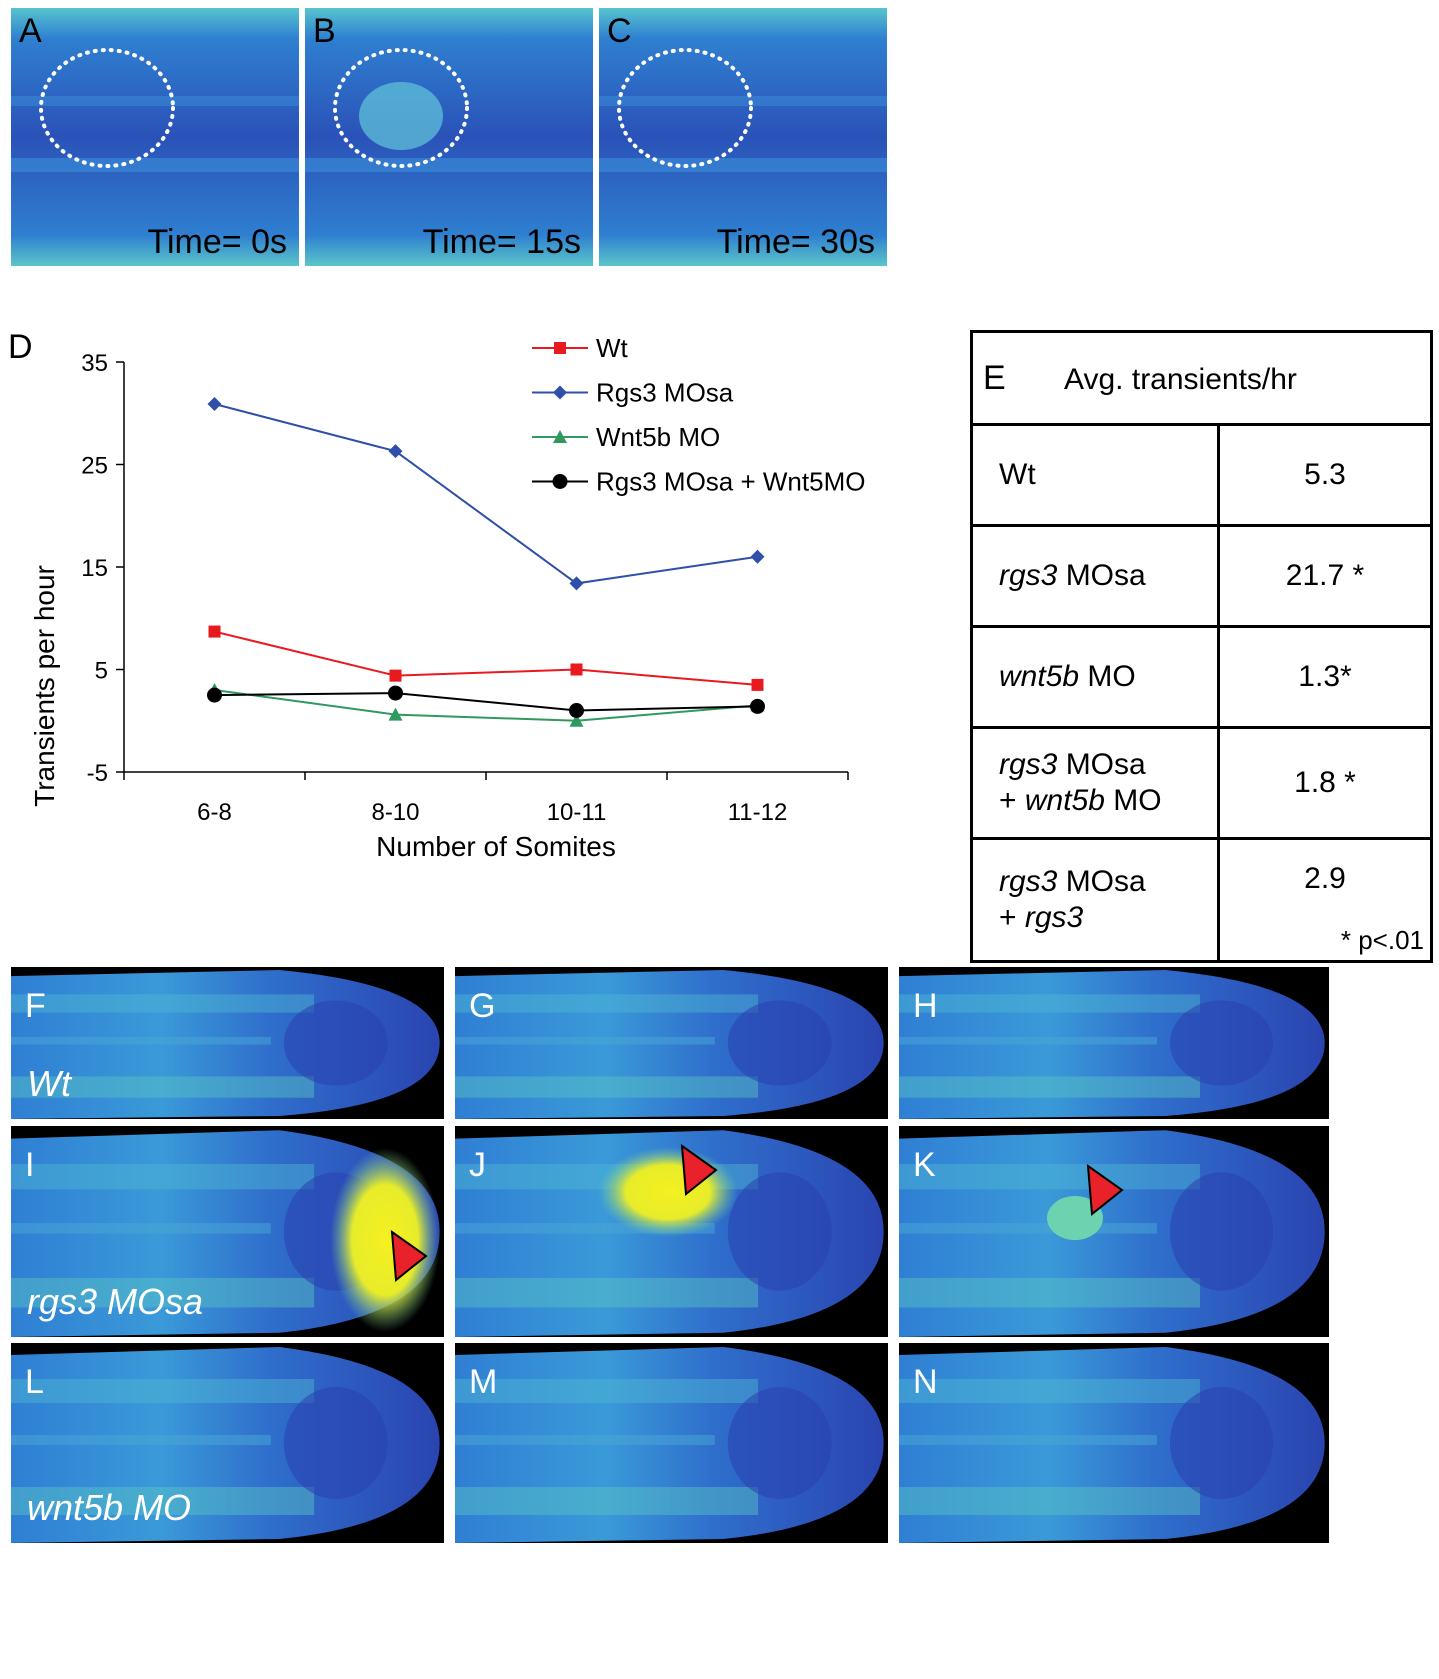 The image size is (1439, 1679). I want to click on x-tick-label: 11-12, so click(758, 812).